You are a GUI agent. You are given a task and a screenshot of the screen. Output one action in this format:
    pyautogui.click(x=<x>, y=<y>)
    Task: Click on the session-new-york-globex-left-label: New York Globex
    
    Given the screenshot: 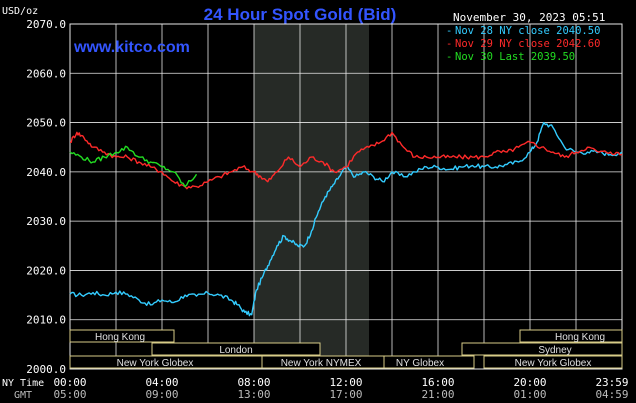 What is the action you would take?
    pyautogui.click(x=155, y=363)
    